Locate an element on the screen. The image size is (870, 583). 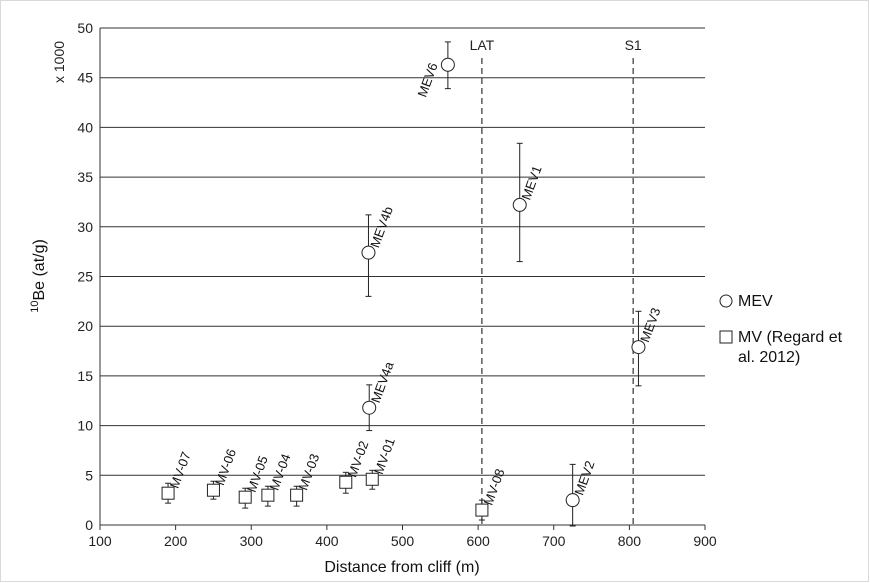
y-tick-label-25: 25 is located at coordinates (85, 277).